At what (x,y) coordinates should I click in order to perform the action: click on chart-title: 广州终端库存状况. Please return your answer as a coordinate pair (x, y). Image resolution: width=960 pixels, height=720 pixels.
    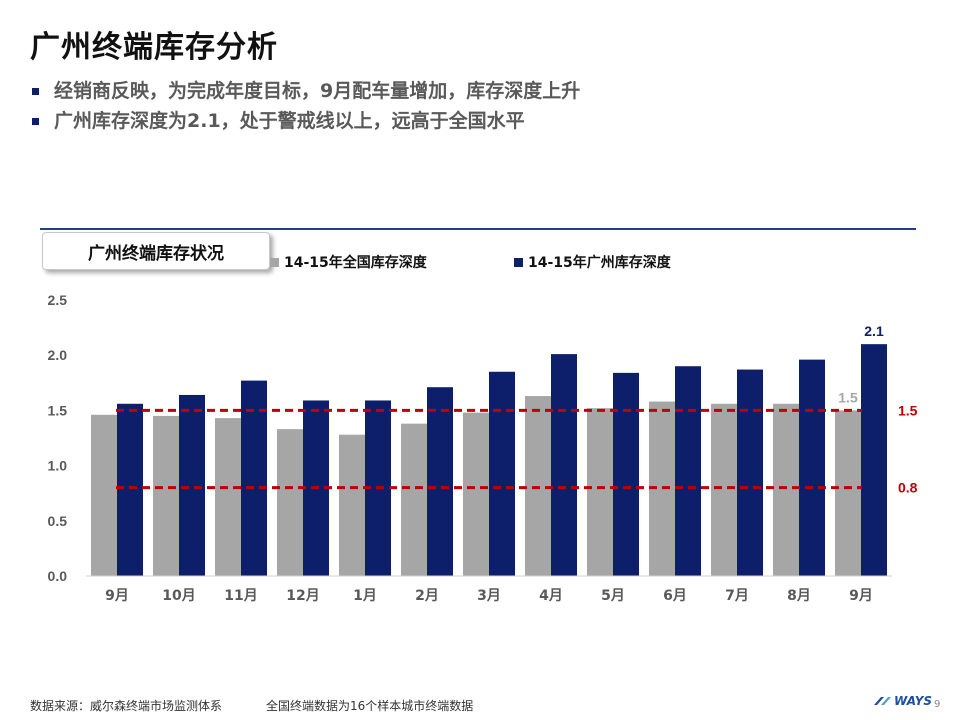
    Looking at the image, I should click on (156, 253).